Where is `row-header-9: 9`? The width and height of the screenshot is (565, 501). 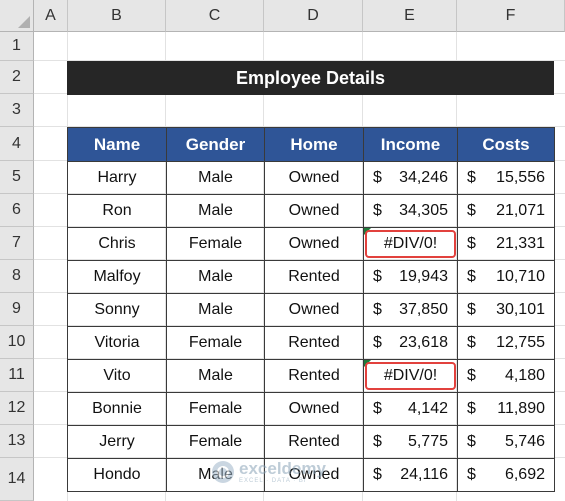
row-header-9: 9 is located at coordinates (17, 309).